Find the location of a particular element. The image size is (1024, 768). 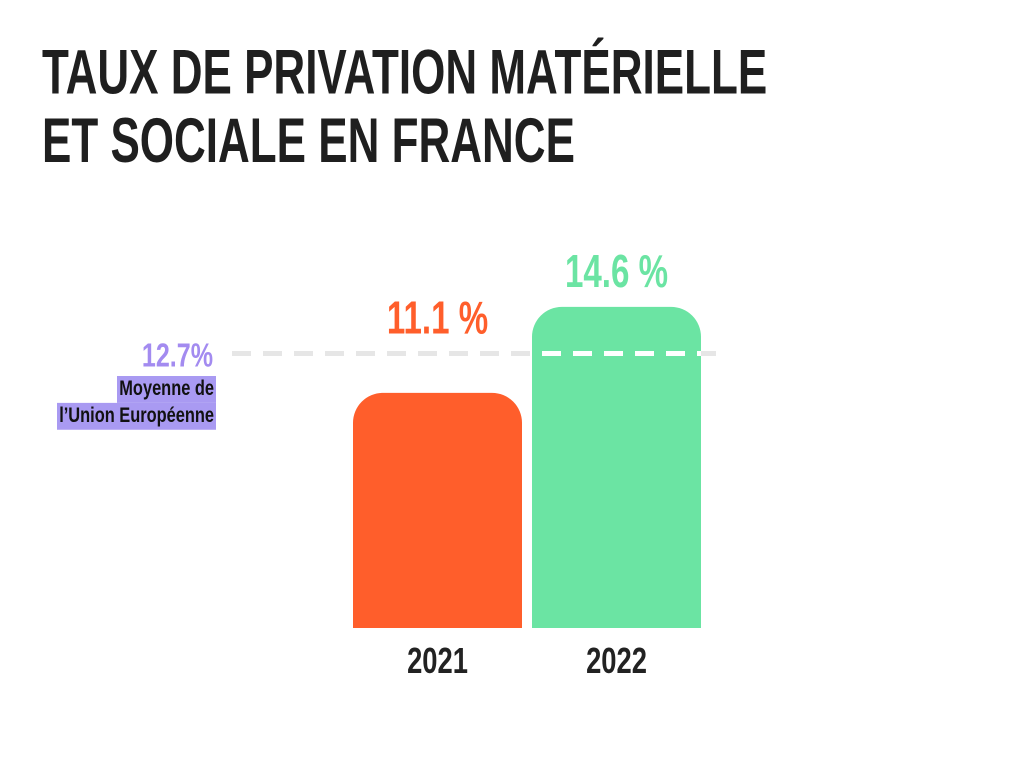

reference-value-label: 12.7% is located at coordinates (177, 355).